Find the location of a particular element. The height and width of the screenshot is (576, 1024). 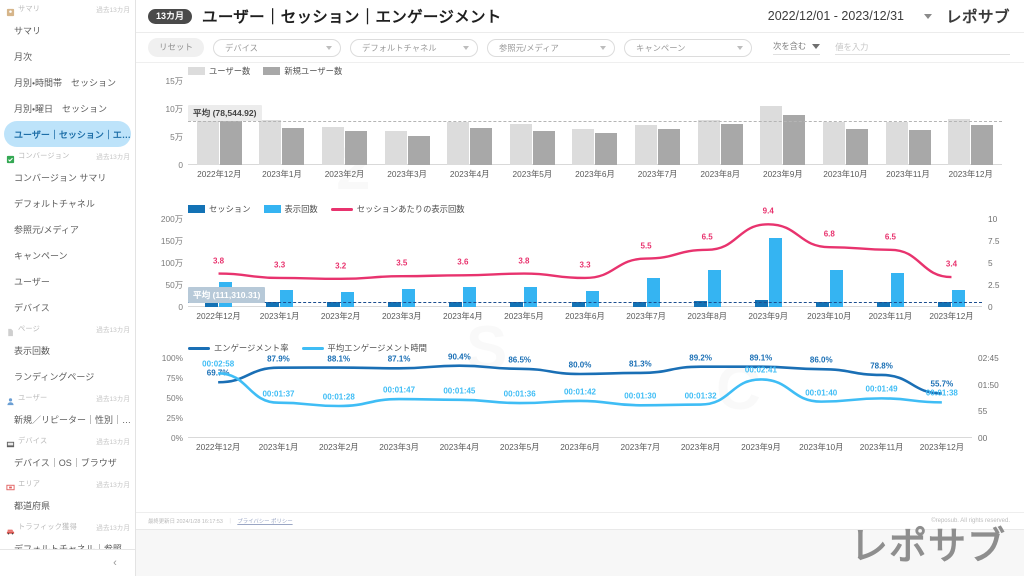

sidebar-item-1-4: ユーザー is located at coordinates (32, 281).